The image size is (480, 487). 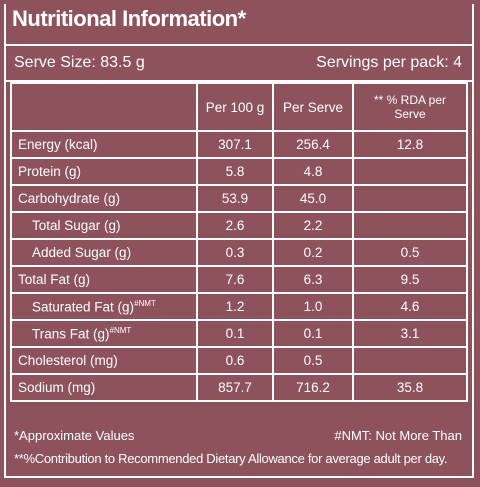 I want to click on row-label: Energy (kcal), so click(x=104, y=144).